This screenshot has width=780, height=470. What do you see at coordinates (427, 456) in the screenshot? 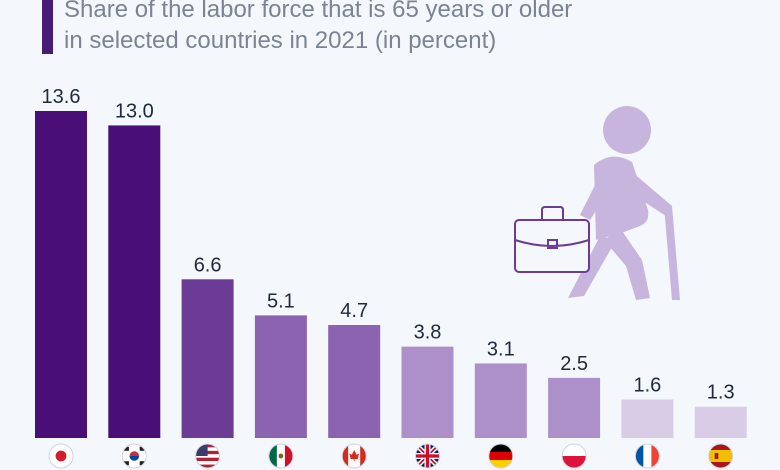
I see `uk-flag-icon` at bounding box center [427, 456].